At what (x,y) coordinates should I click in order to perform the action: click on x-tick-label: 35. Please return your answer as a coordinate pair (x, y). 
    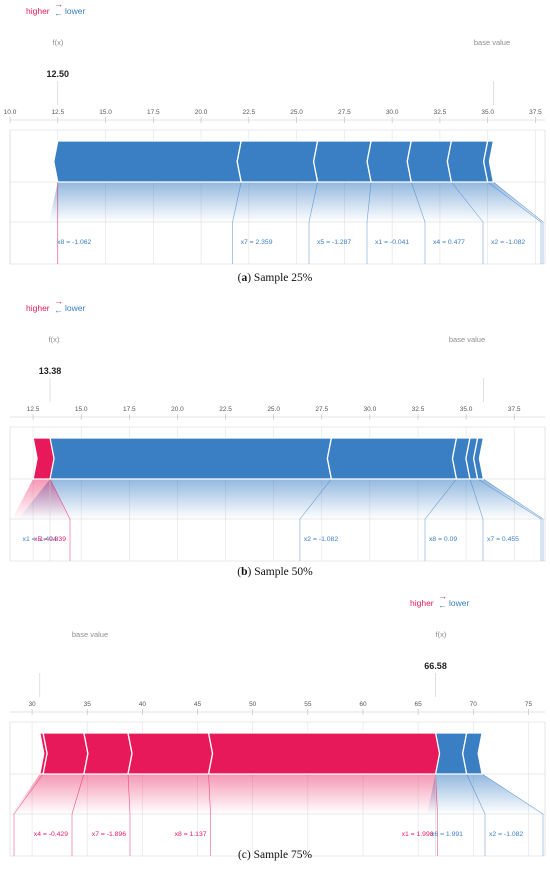
    Looking at the image, I should click on (88, 704).